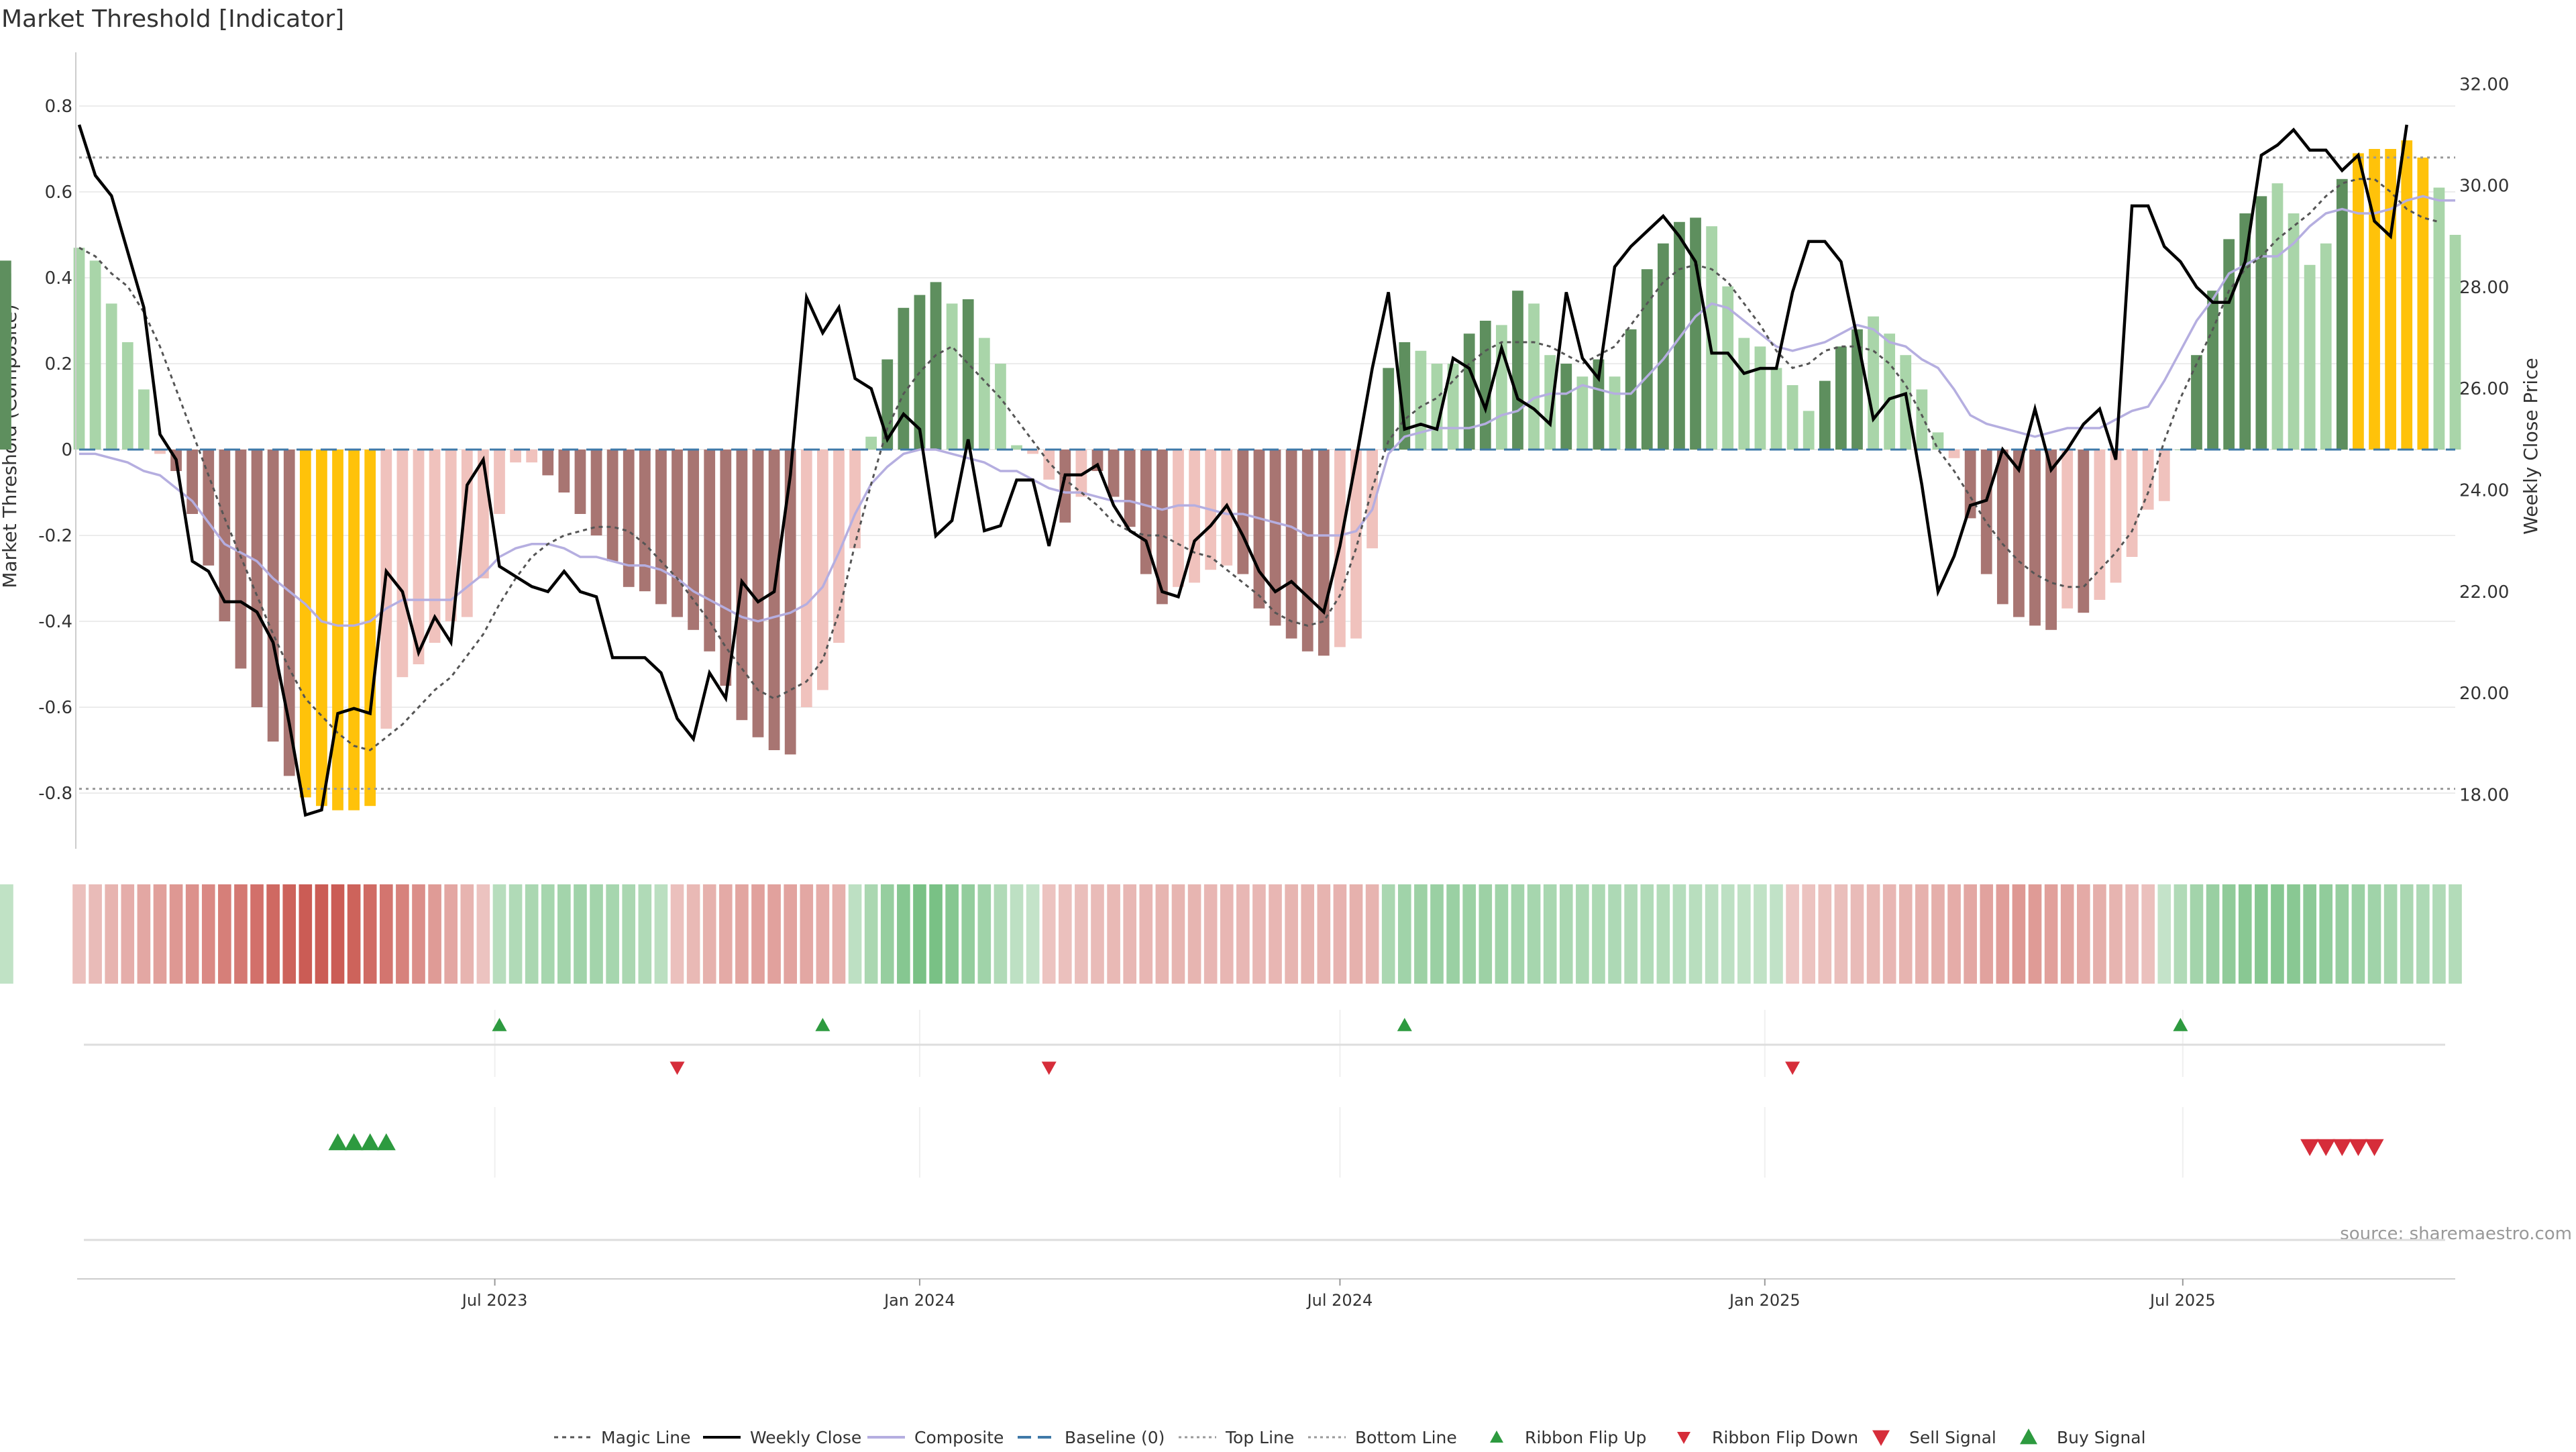  What do you see at coordinates (646, 1438) in the screenshot?
I see `legend-label: Magic Line` at bounding box center [646, 1438].